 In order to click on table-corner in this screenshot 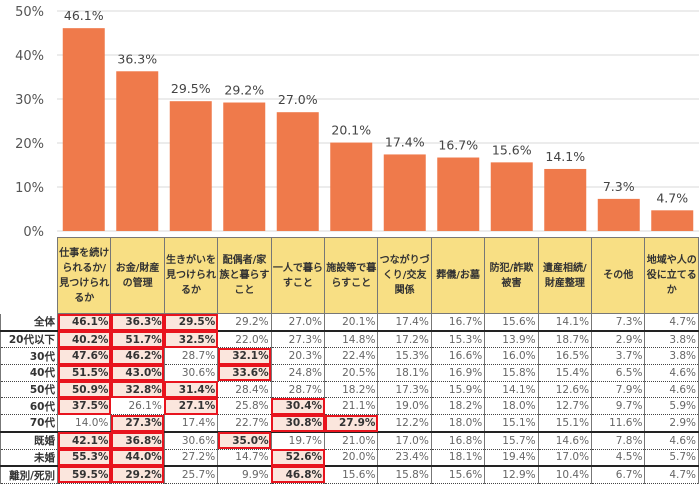, I will do `click(29, 275)`.